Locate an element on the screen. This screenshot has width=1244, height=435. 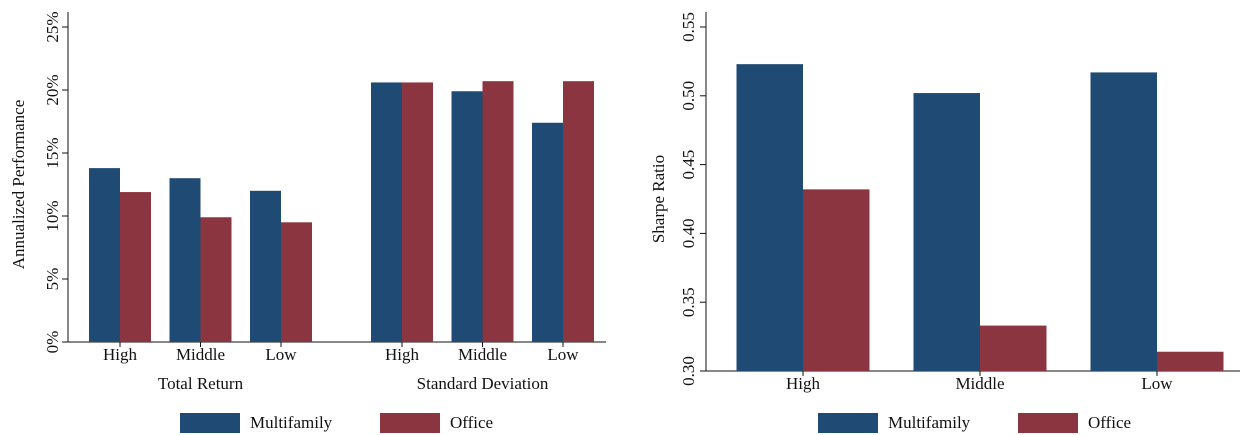
y-tick-label: 0% is located at coordinates (52, 342).